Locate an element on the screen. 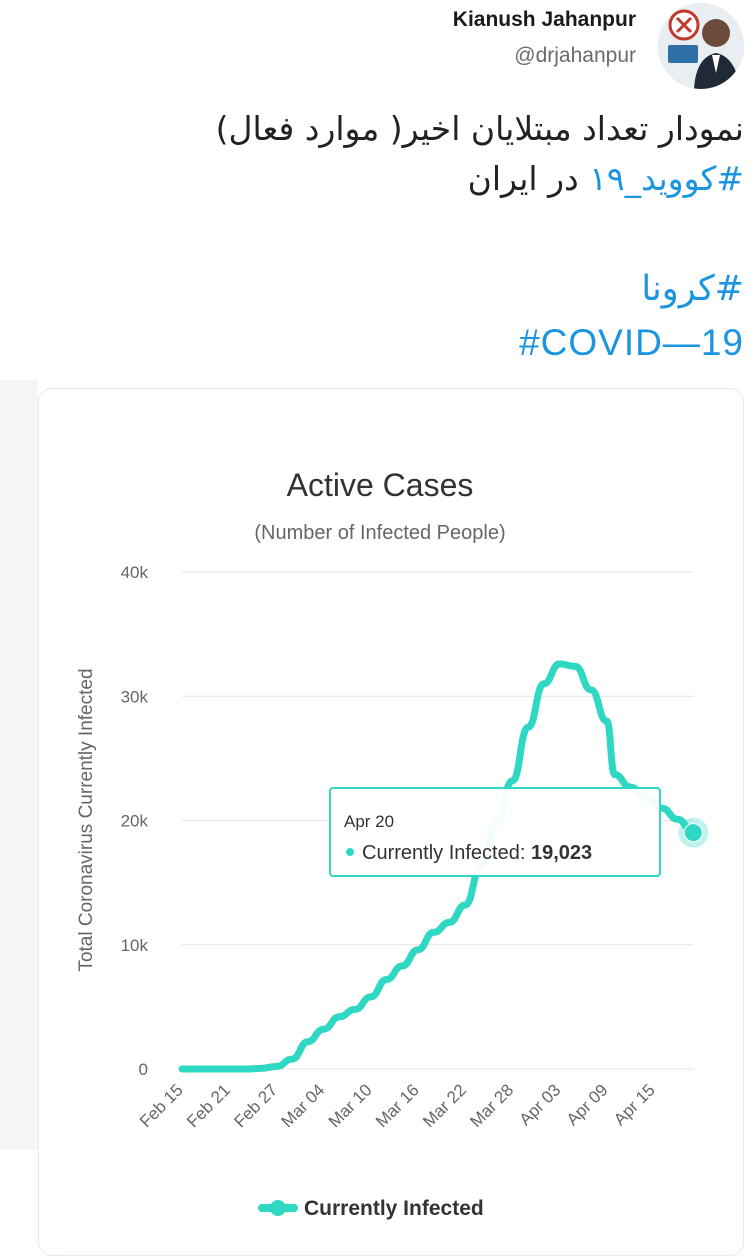  tooltip-text: Currently Infected: 19,023 is located at coordinates (477, 853).